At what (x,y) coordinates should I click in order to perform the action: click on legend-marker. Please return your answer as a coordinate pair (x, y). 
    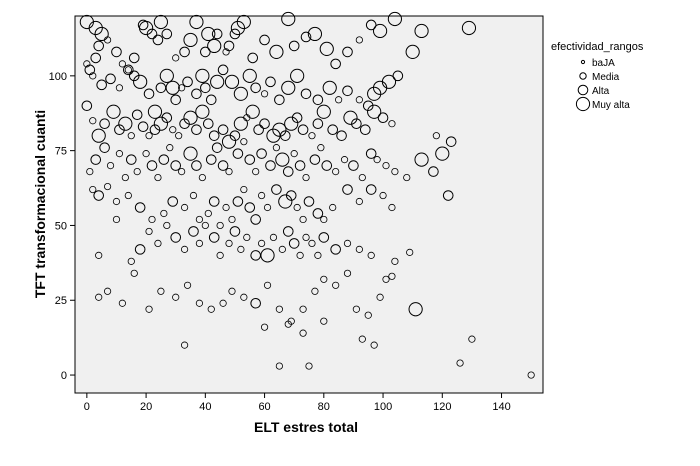
    Looking at the image, I should click on (583, 76).